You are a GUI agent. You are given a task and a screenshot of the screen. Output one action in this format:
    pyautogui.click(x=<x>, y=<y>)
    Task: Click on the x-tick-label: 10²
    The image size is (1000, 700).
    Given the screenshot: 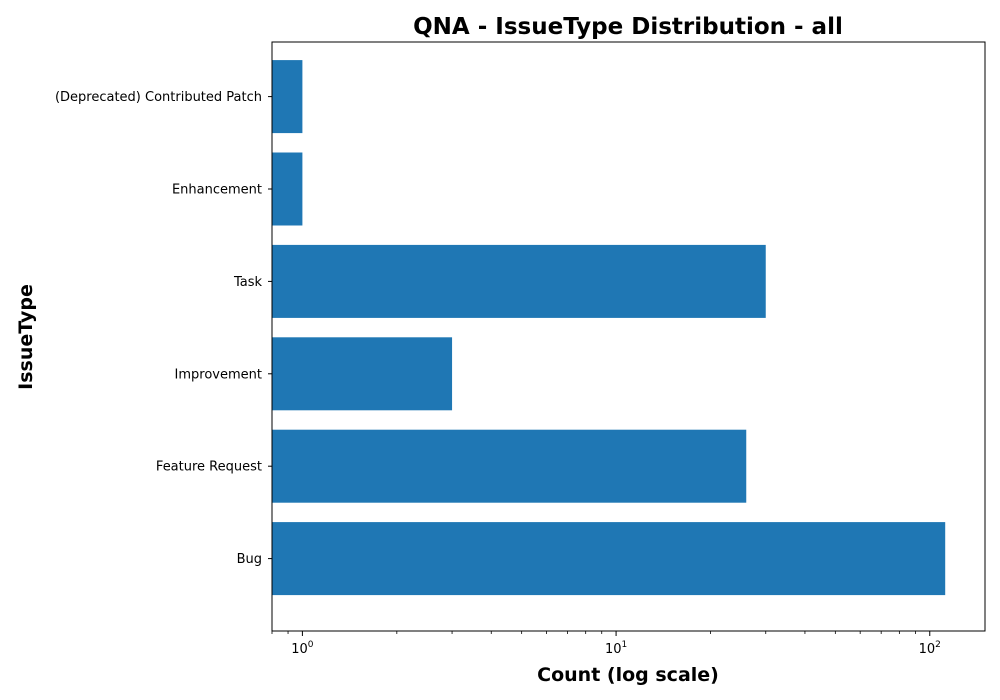 What is the action you would take?
    pyautogui.click(x=930, y=648)
    